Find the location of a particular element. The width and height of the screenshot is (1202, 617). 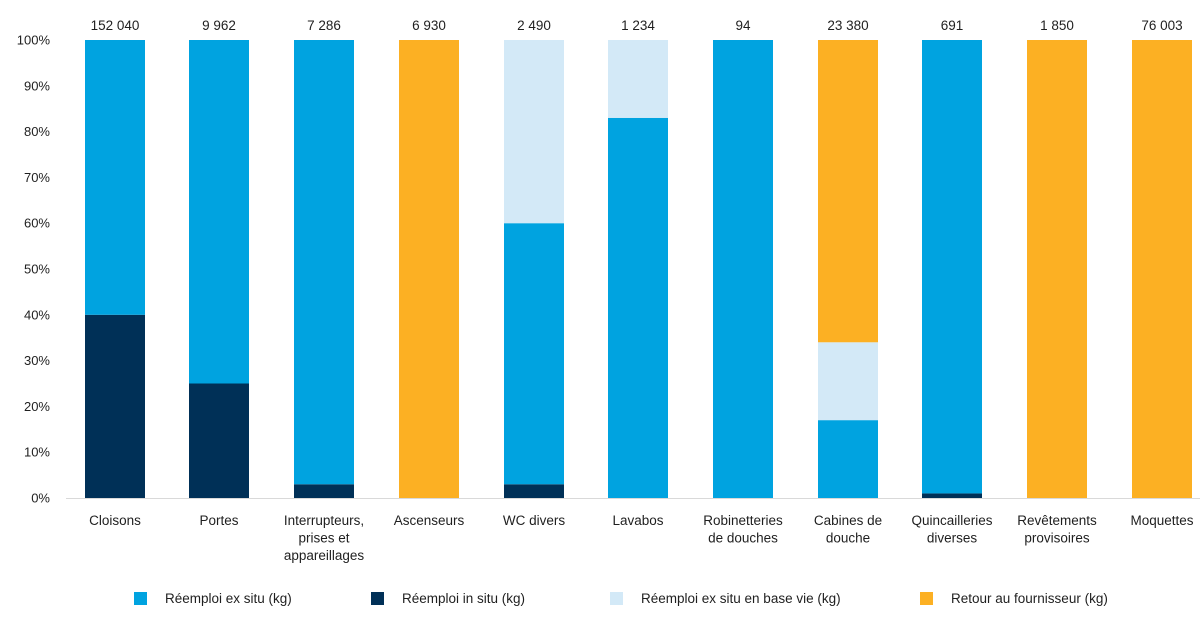

y-tick-label: 80% is located at coordinates (37, 131).